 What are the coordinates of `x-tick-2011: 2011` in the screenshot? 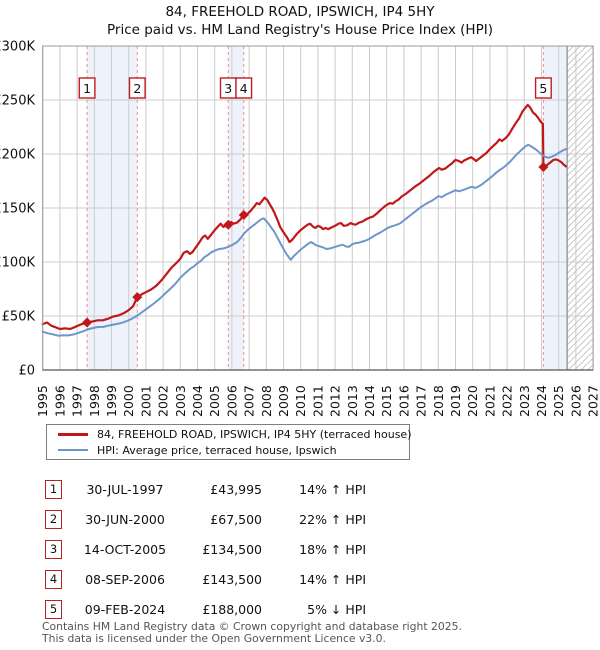 It's located at (317, 401).